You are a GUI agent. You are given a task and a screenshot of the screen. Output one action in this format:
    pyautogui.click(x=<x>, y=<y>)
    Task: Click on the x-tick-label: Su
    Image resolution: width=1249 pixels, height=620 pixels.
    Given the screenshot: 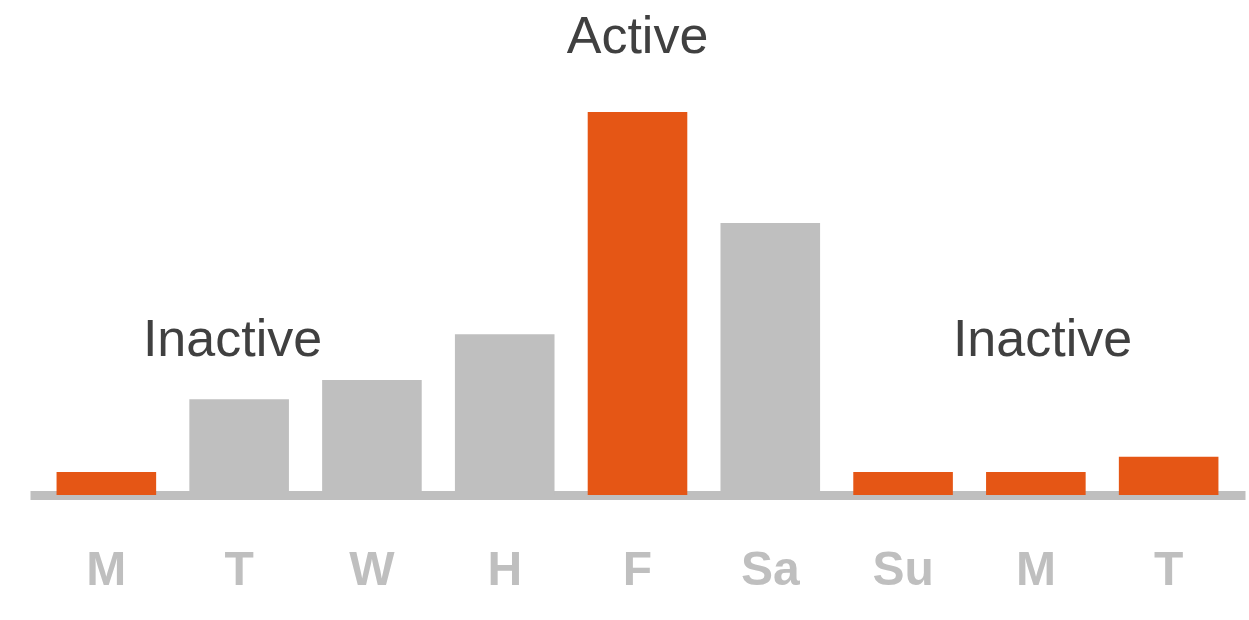 What is the action you would take?
    pyautogui.click(x=903, y=568)
    